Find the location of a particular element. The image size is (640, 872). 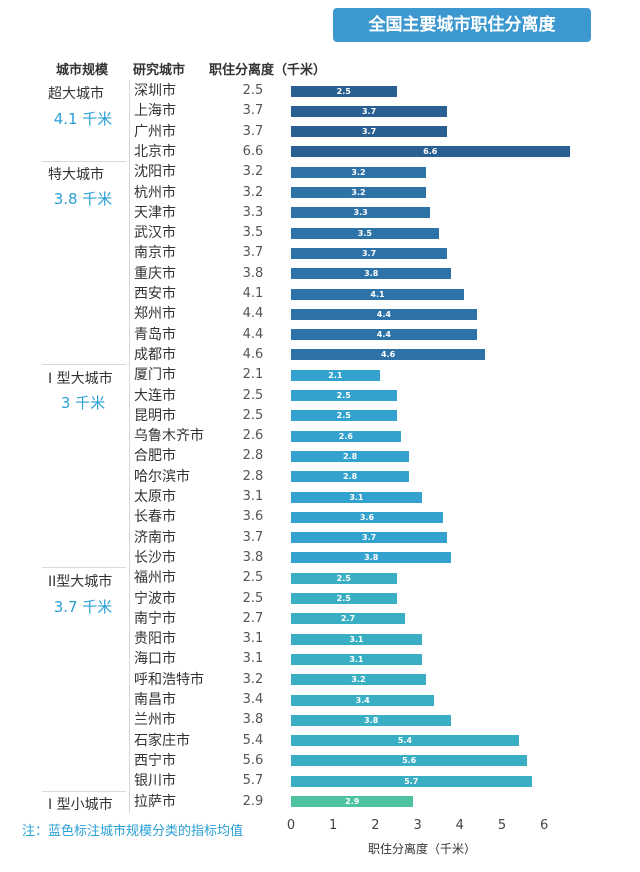

city-label: 深圳市 is located at coordinates (155, 91).